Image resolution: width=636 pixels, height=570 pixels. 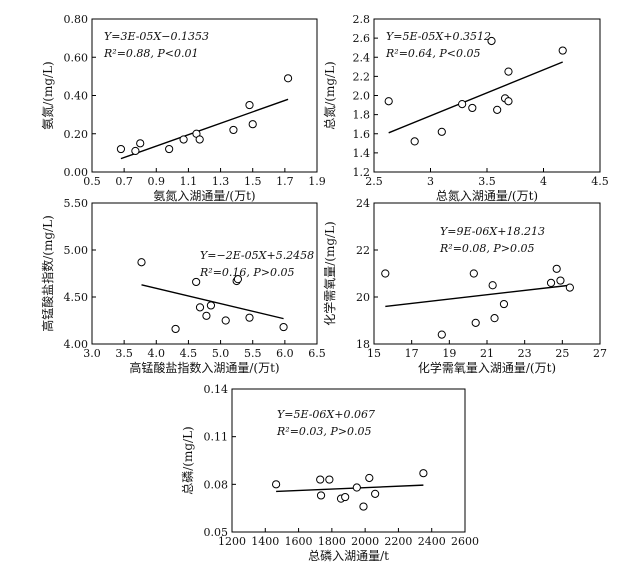 What do you see at coordinates (433, 53) in the screenshot?
I see `r-squared-p-value: R²=0.64, P<0.05` at bounding box center [433, 53].